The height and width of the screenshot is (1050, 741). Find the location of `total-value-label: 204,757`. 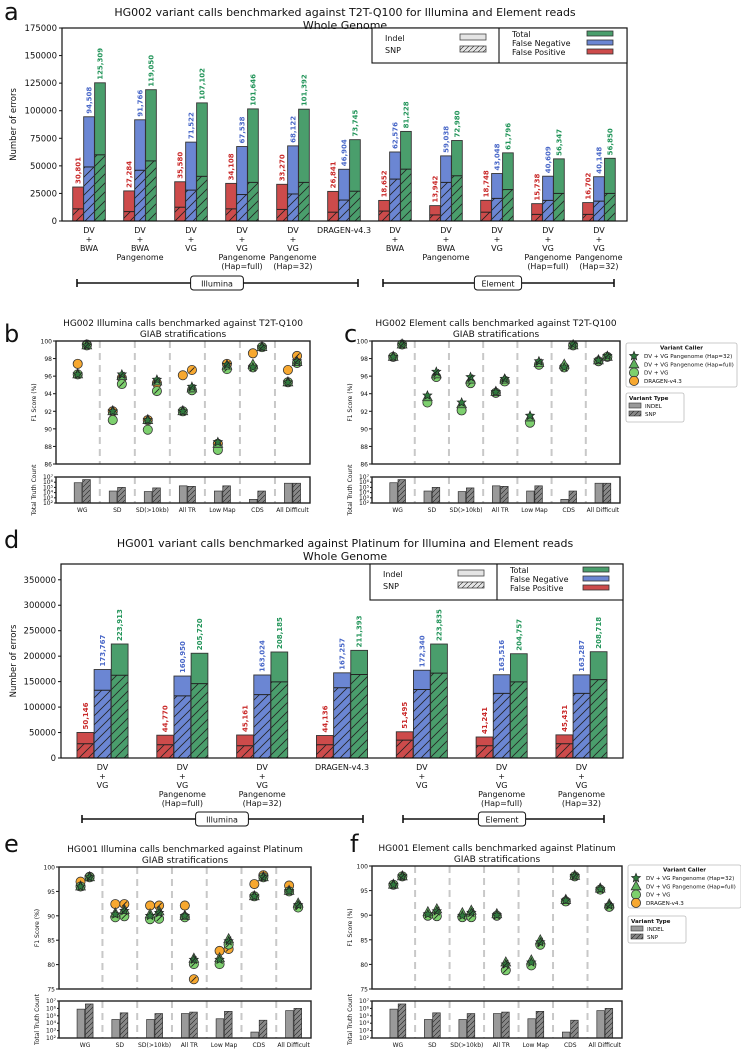

total-value-label: 204,757 is located at coordinates (519, 635).